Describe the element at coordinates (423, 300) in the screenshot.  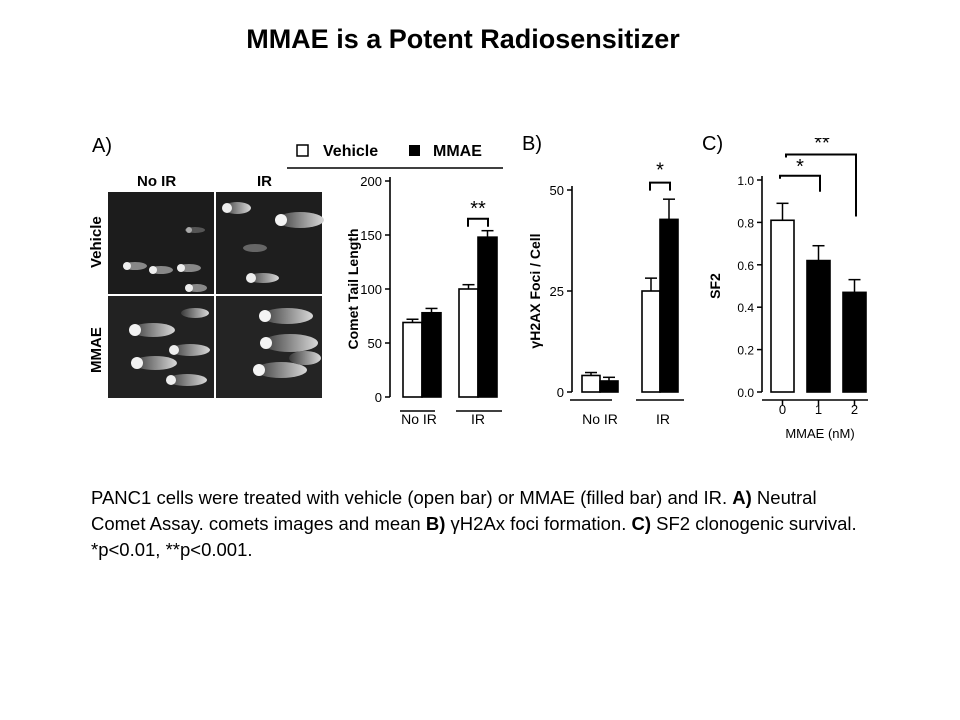
I see `chart-comet-tail-length: 0 50 100 150 200 Comet Tail Length No IR IR **` at that location.